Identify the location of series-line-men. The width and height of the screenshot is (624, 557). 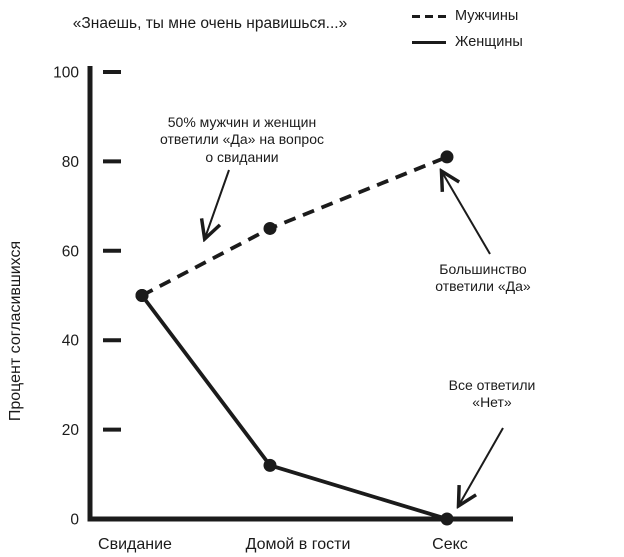
(294, 226).